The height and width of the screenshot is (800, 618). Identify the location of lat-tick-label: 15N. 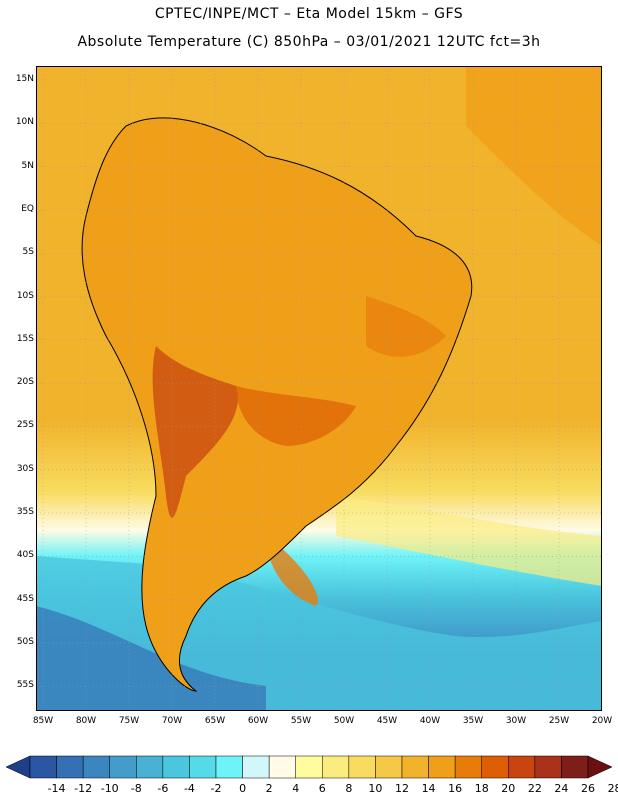
(24, 79).